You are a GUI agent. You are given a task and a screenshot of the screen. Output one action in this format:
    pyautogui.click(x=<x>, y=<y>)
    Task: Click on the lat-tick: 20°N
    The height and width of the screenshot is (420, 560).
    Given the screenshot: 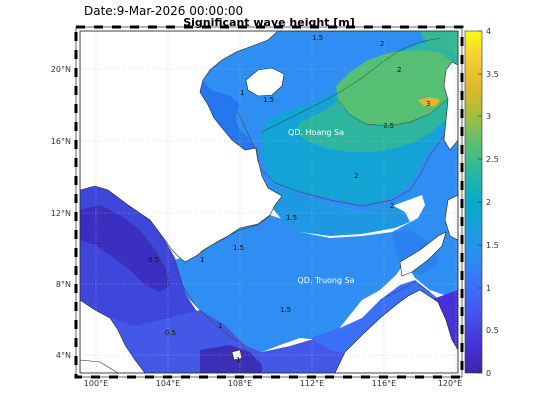 What is the action you would take?
    pyautogui.click(x=61, y=69)
    